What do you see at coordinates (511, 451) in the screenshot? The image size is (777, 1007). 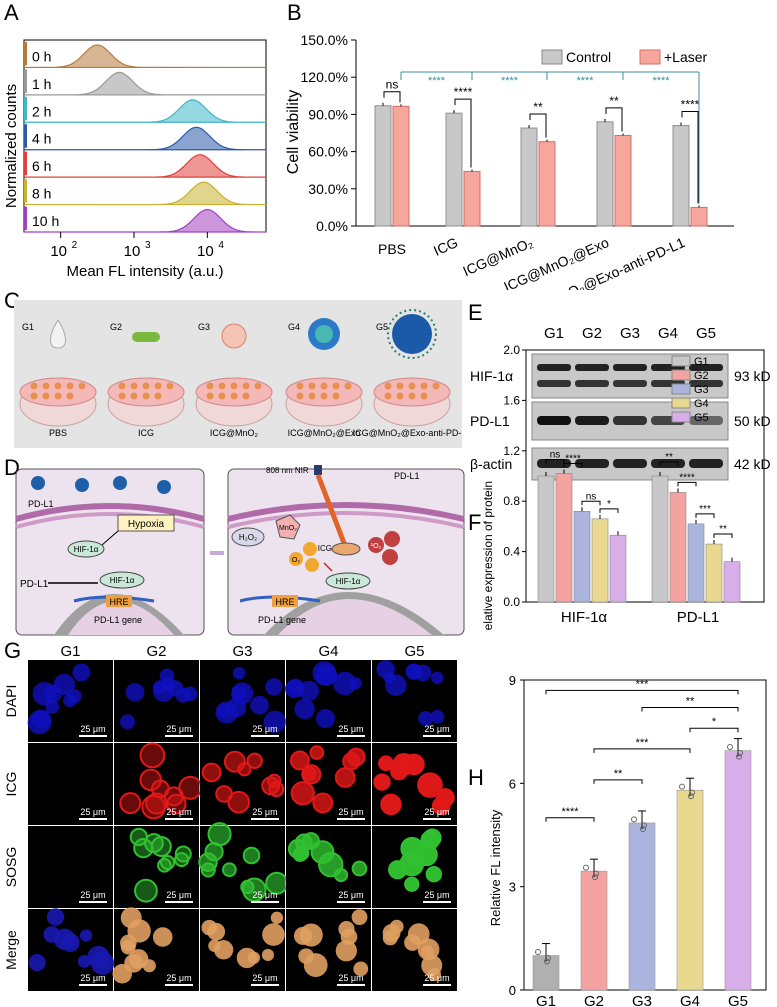 I see `y-tick-label: 1.2` at bounding box center [511, 451].